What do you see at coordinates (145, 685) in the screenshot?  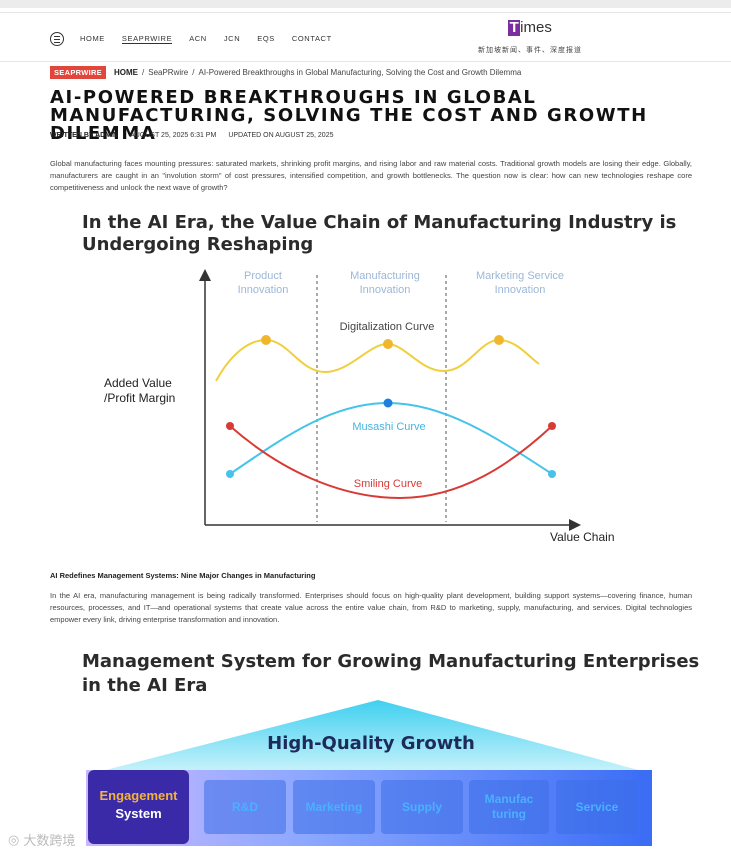 I see `figure2-title-line2: in the AI Era` at bounding box center [145, 685].